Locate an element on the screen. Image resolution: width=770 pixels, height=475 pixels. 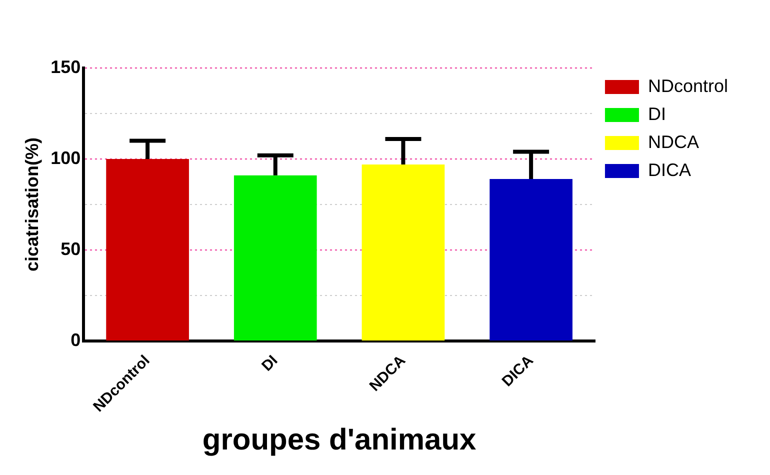
legend-label: DI is located at coordinates (657, 114).